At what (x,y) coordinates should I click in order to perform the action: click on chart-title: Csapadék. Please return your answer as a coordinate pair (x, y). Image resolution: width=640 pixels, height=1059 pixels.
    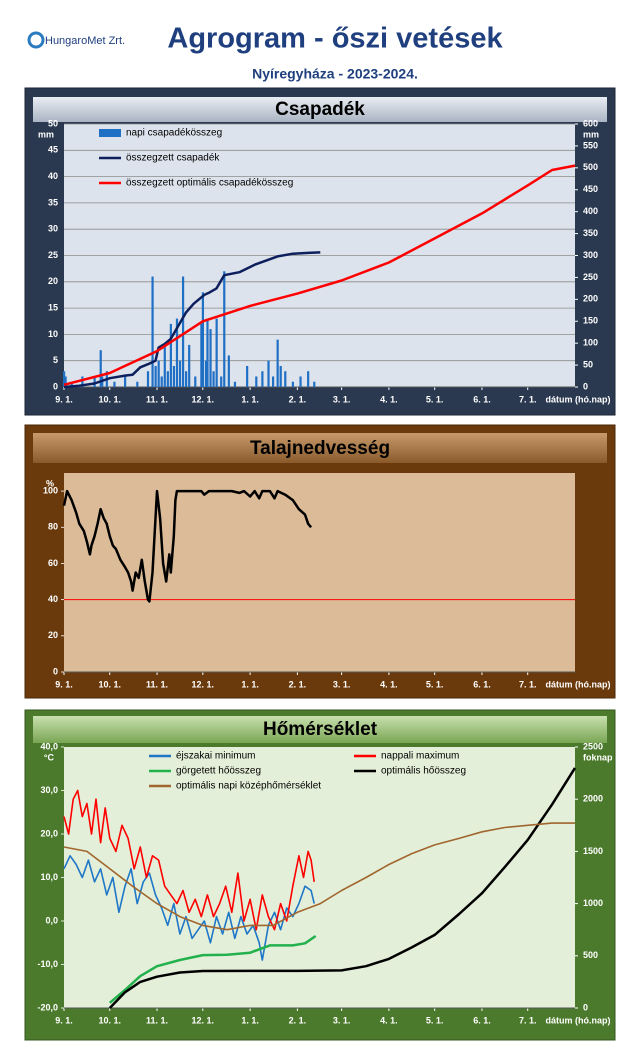
    Looking at the image, I should click on (320, 109).